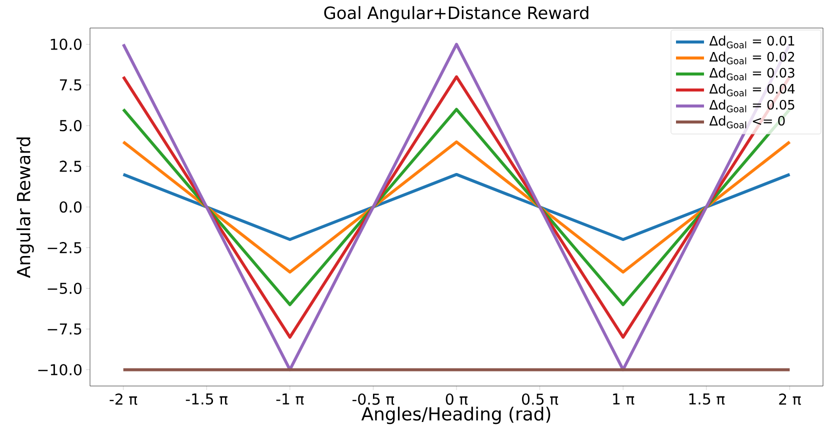 The image size is (830, 428). Describe the element at coordinates (66, 44) in the screenshot. I see `y-tick-label: 10.0` at that location.